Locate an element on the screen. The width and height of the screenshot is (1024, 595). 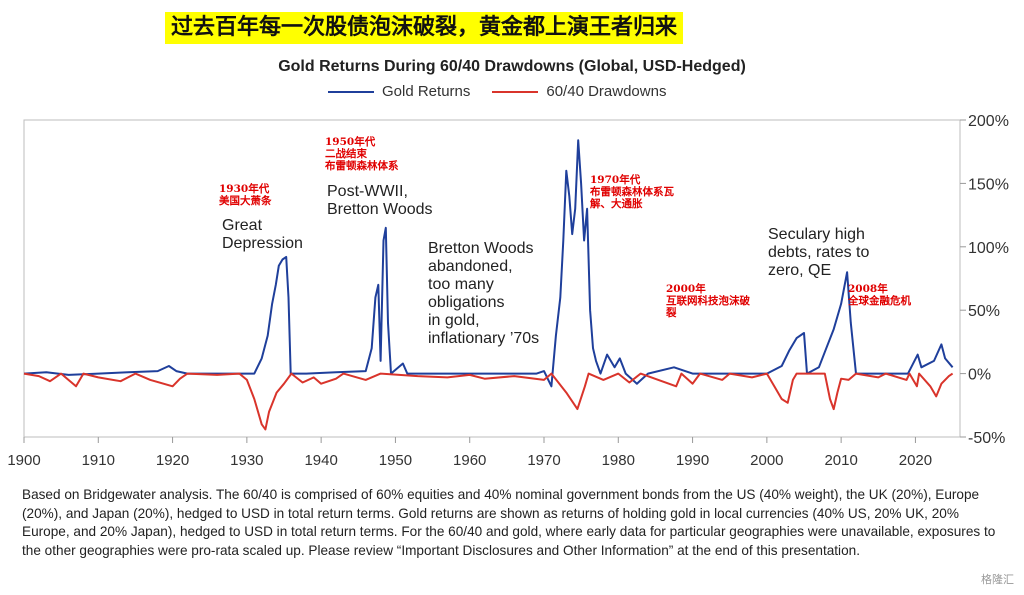
annotation-cn-line: 布雷顿森林体系瓦 is located at coordinates (632, 191).